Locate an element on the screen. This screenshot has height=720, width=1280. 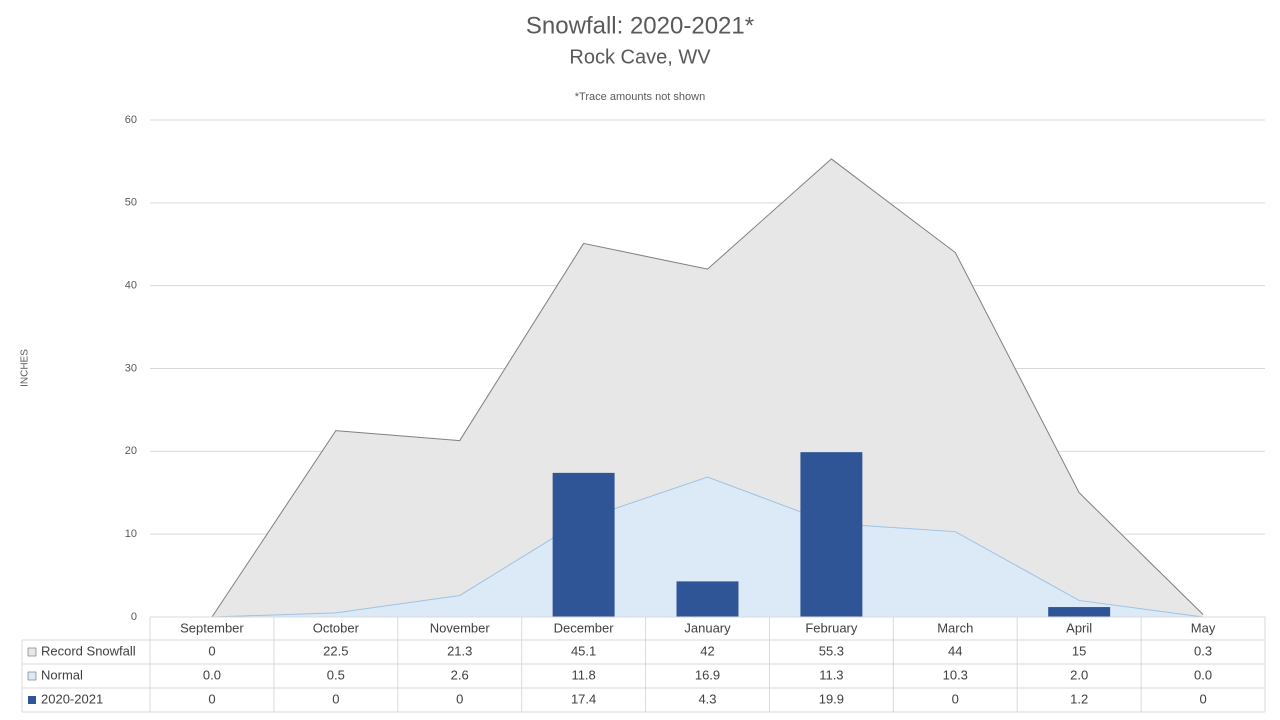
legend-label: 2020-2021 is located at coordinates (72, 698).